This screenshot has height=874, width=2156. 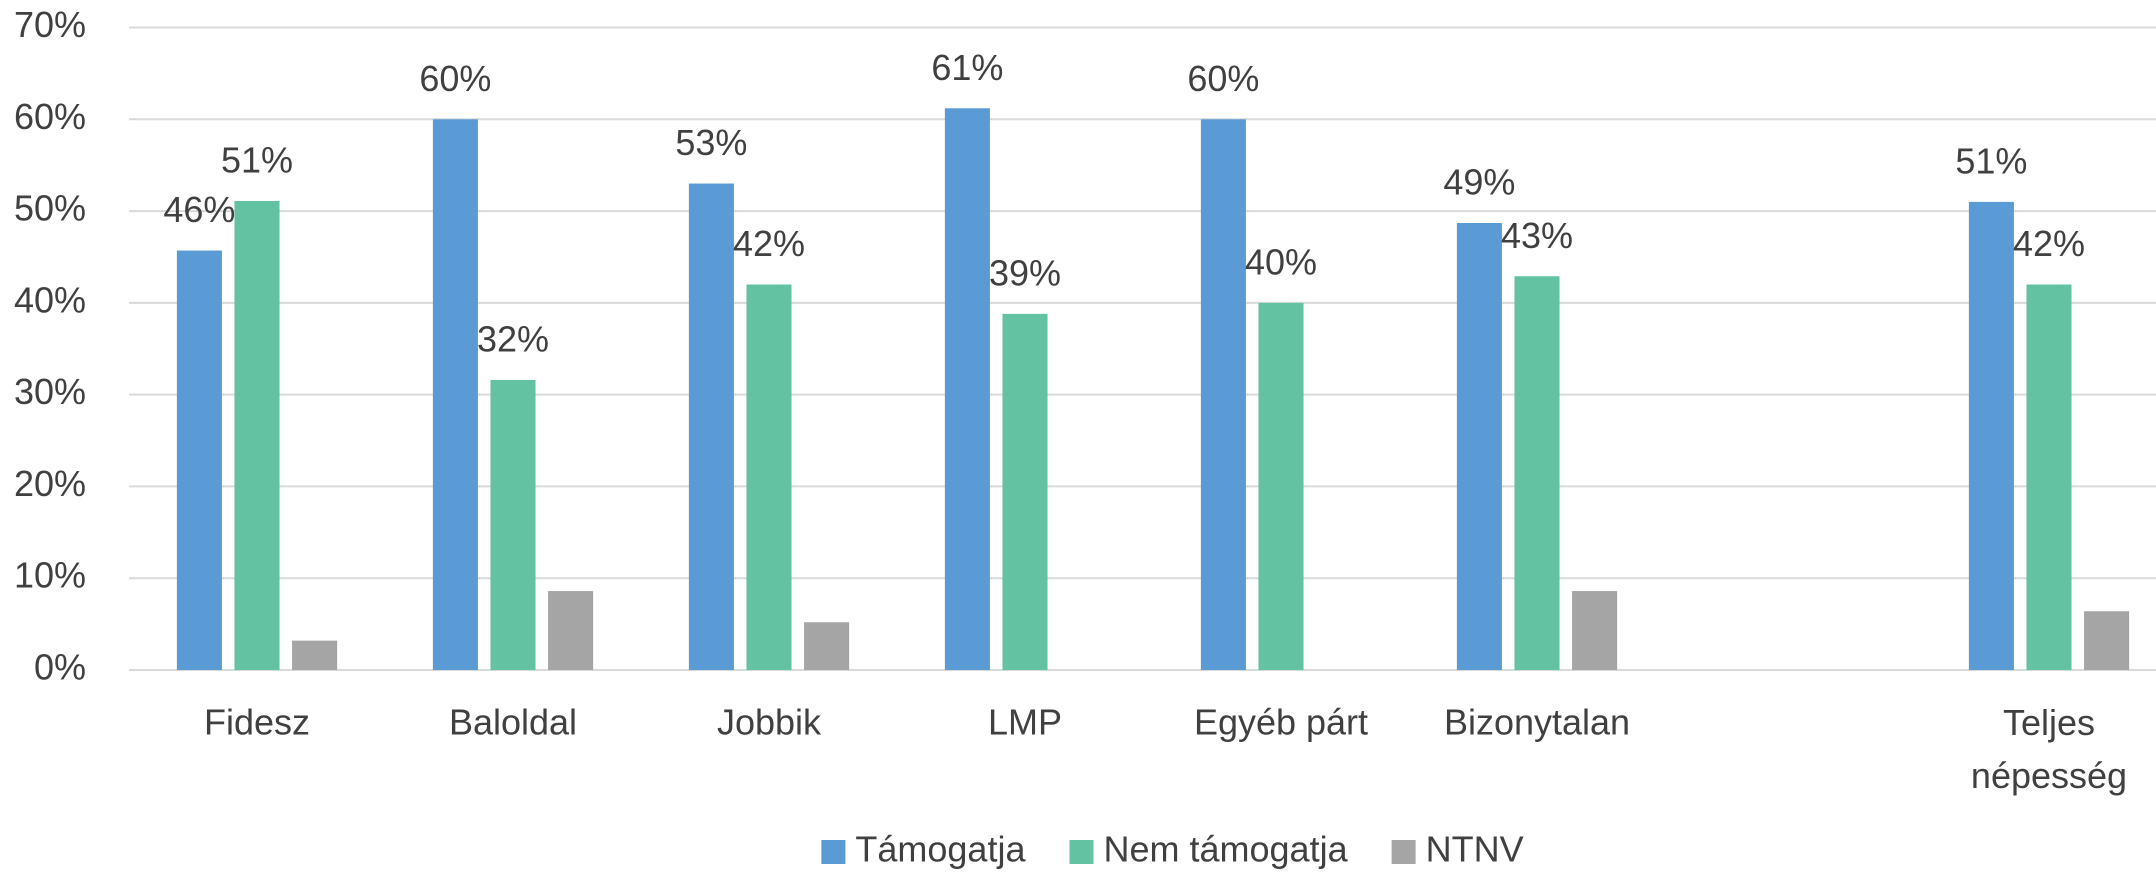 What do you see at coordinates (711, 142) in the screenshot?
I see `data-label: 53%` at bounding box center [711, 142].